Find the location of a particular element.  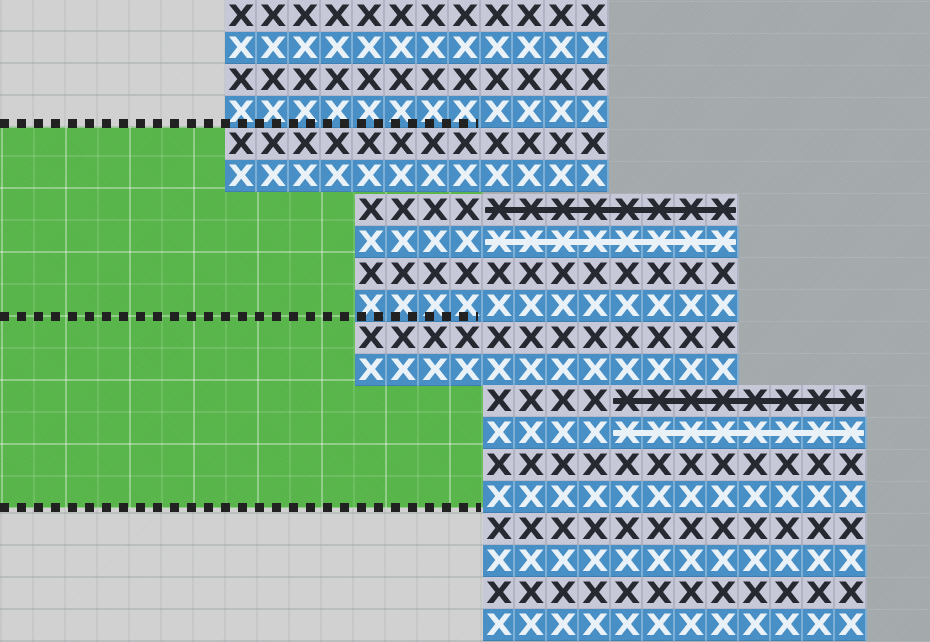

strikethrough-line is located at coordinates (610, 210).